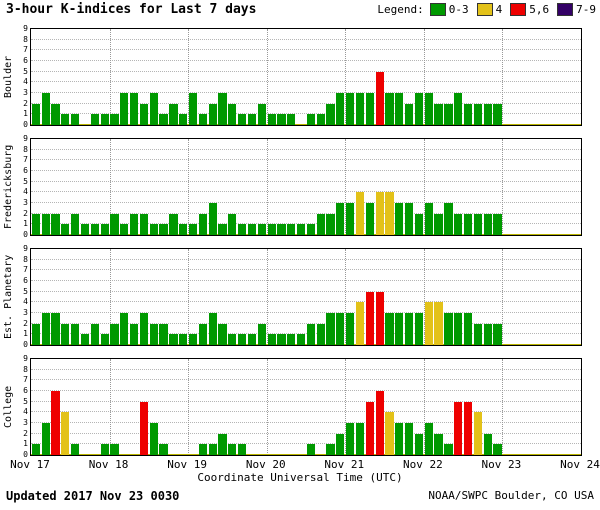 The image size is (600, 510). What do you see at coordinates (437, 9) in the screenshot?
I see `legend-swatch-green` at bounding box center [437, 9].